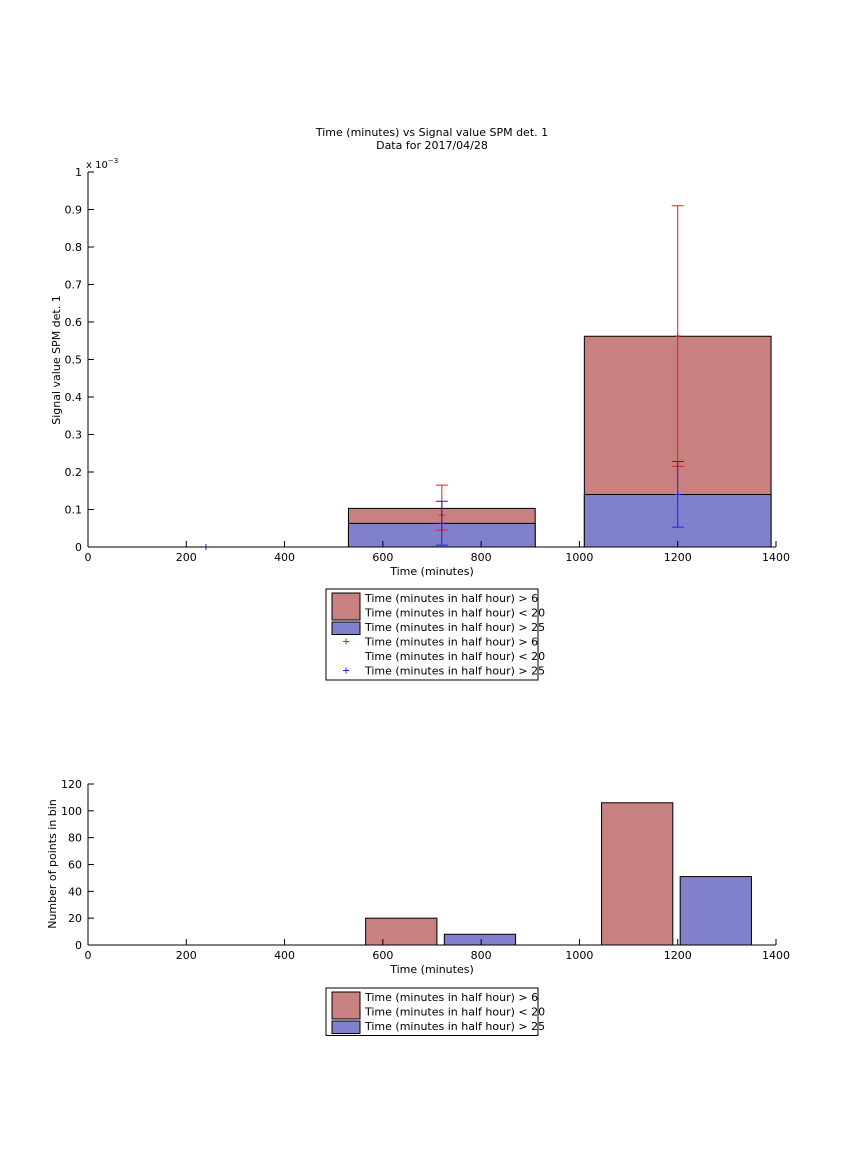 The height and width of the screenshot is (1152, 864). Describe the element at coordinates (78, 172) in the screenshot. I see `y-tick-label: 1` at that location.